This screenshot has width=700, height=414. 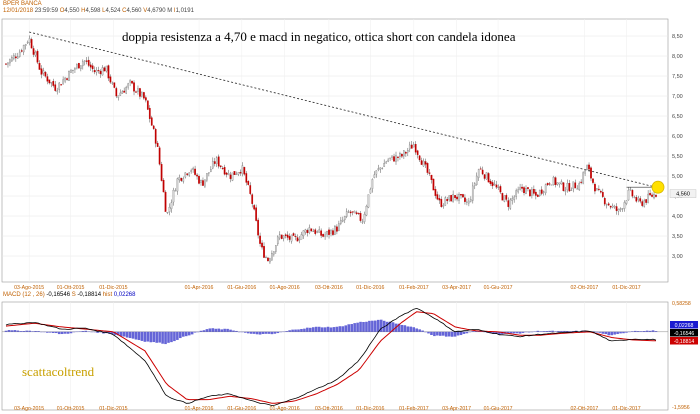 What do you see at coordinates (498, 409) in the screenshot?
I see `macd-x-tick-label: 01-Giu-2017` at bounding box center [498, 409].